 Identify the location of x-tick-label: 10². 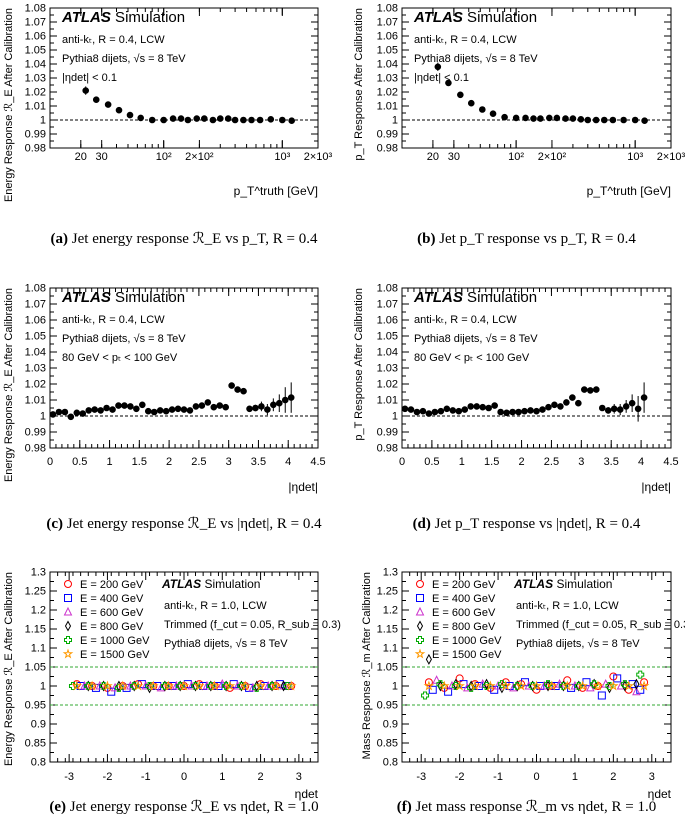
(516, 157).